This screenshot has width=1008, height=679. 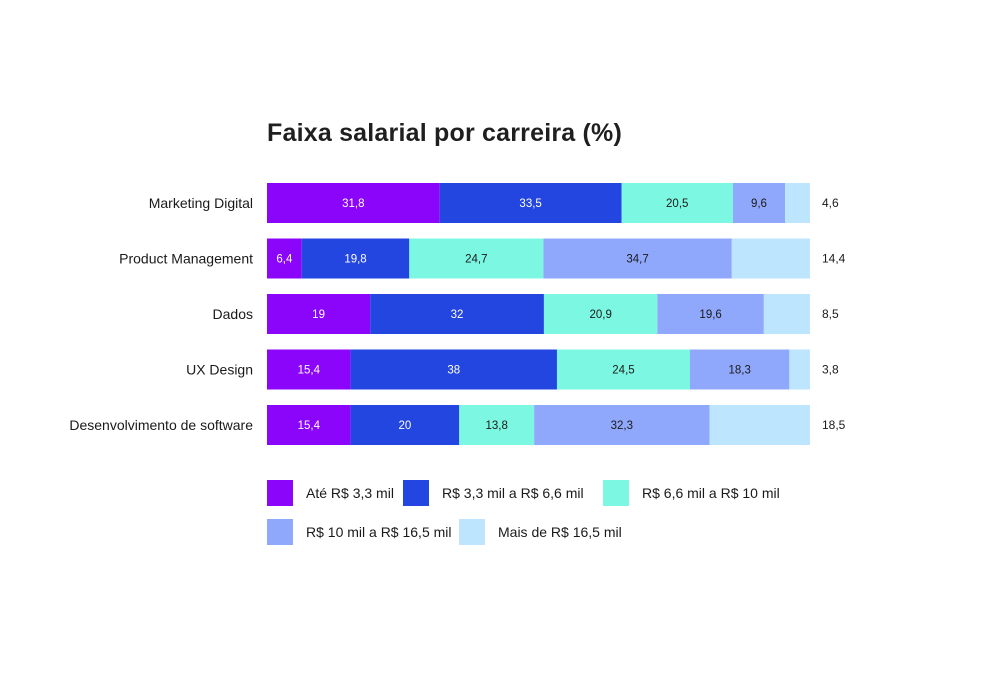 I want to click on legend-item-3: R$ 10 mil a R$ 16,5 mil, so click(x=359, y=532).